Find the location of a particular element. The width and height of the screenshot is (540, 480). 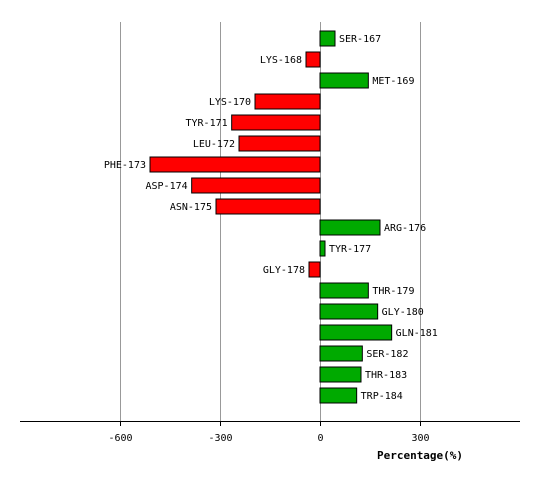

bar-label: LEU-172 is located at coordinates (214, 144).